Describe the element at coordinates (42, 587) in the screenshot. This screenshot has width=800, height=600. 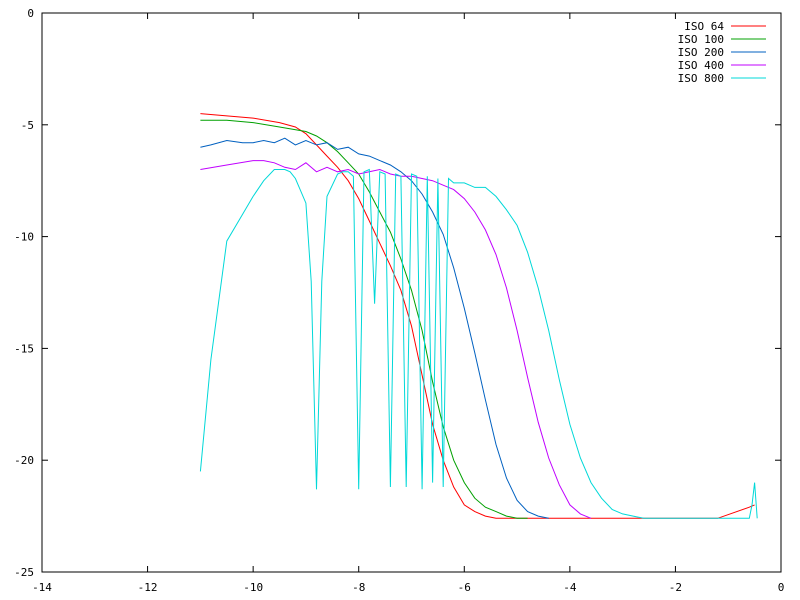
I see `x-tick-label: -14` at that location.